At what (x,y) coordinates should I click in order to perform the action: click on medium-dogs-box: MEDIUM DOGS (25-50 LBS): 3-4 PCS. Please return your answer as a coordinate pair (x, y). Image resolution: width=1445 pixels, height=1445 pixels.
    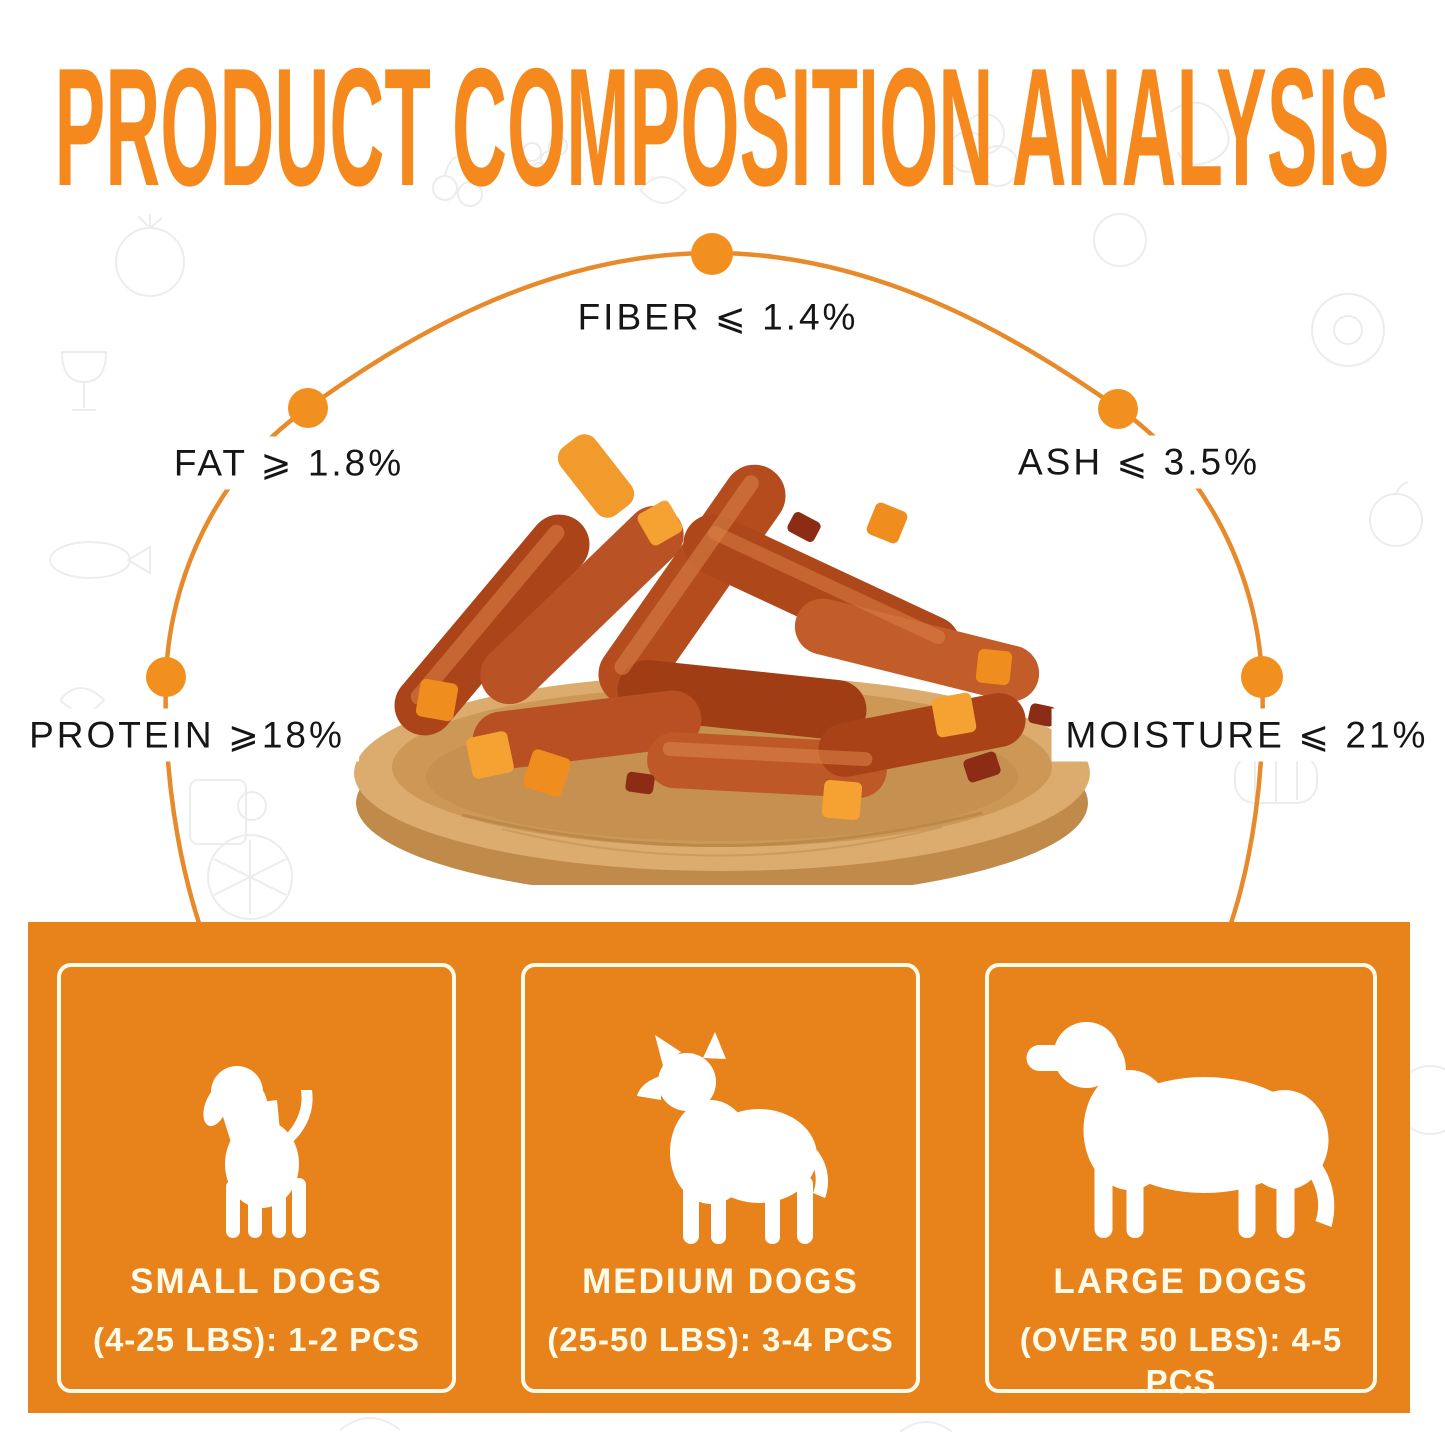
    Looking at the image, I should click on (720, 1178).